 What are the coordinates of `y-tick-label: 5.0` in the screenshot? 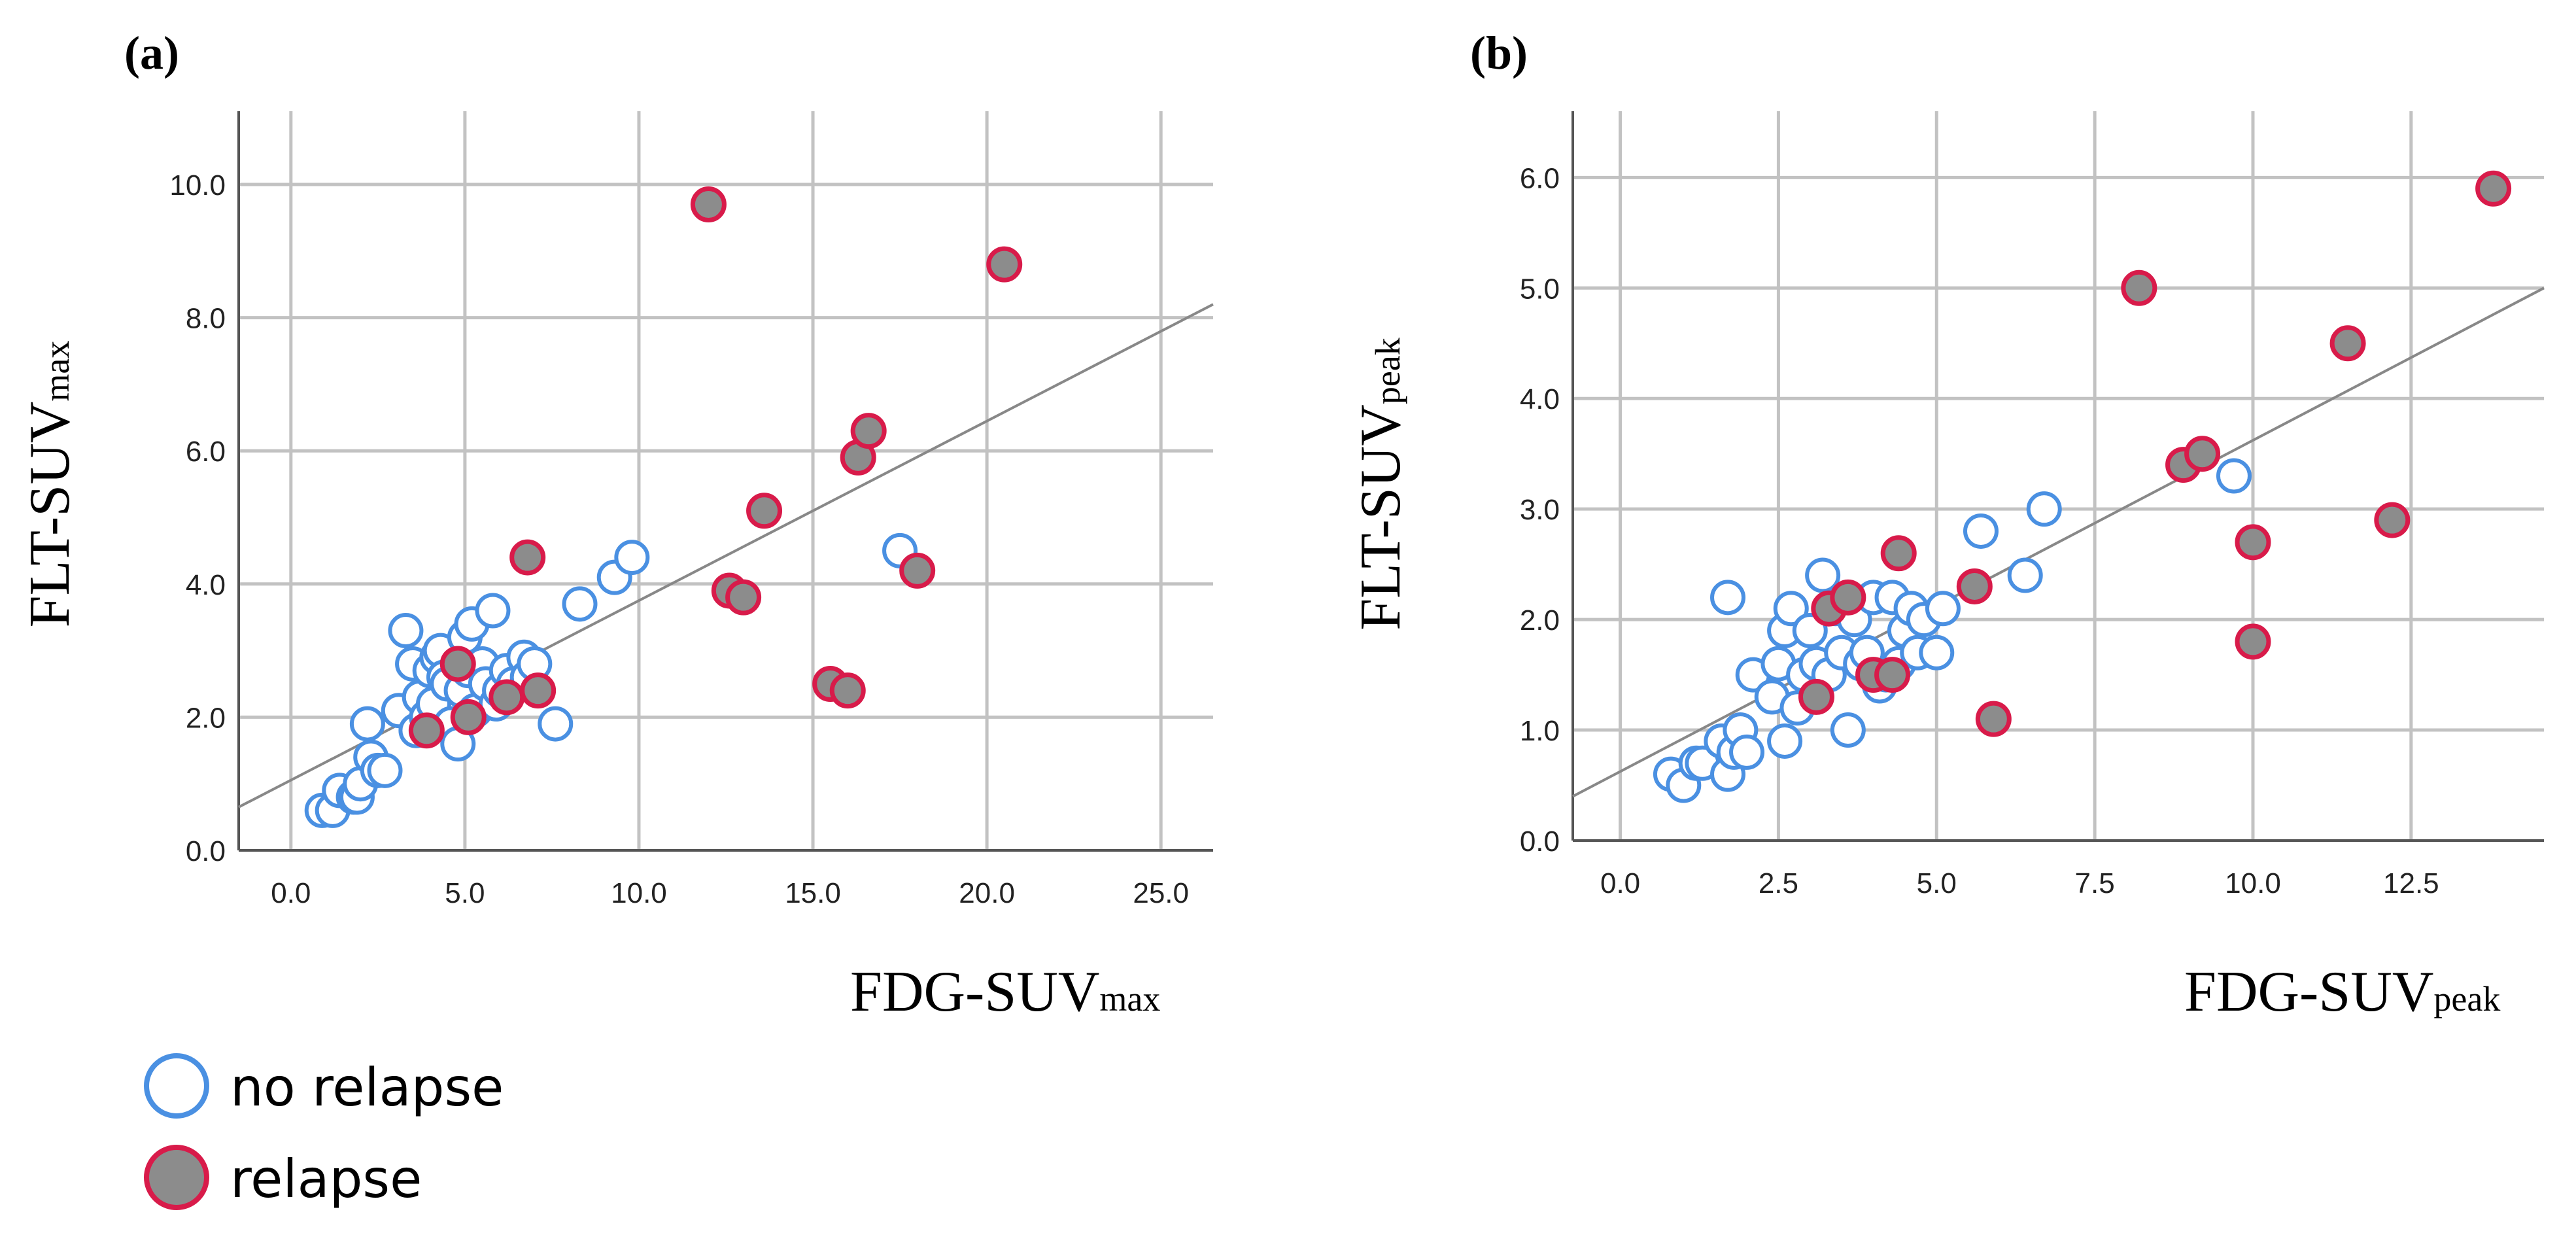 It's located at (1540, 289).